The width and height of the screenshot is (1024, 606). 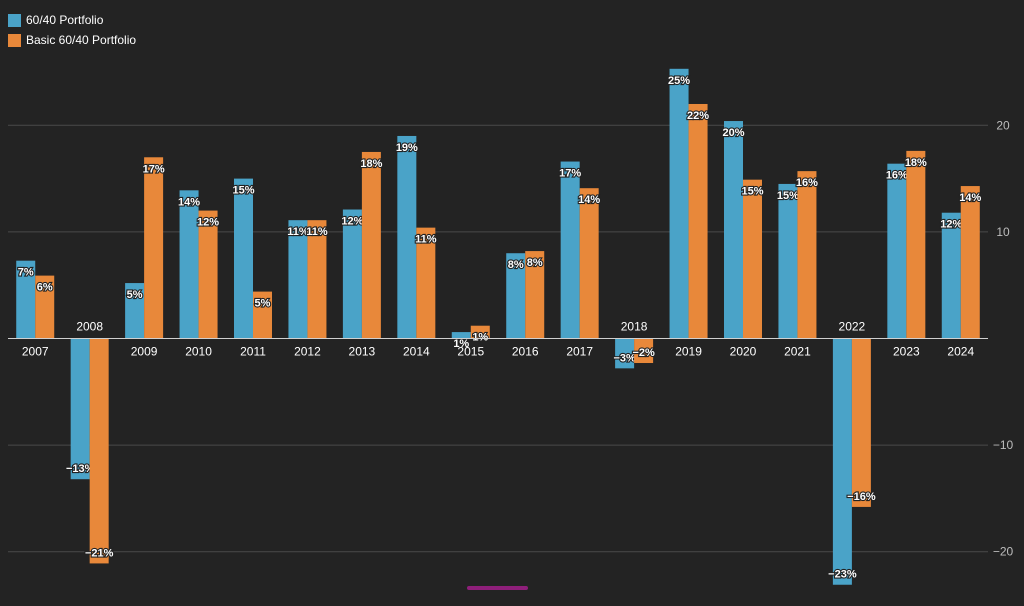 I want to click on data-label: 8%, so click(x=516, y=265).